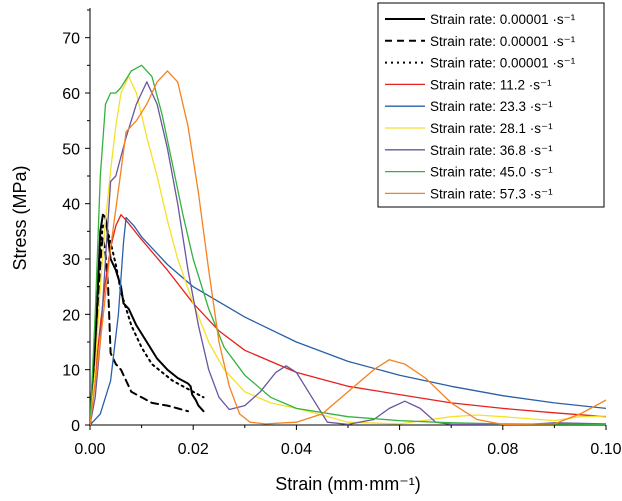 This screenshot has width=622, height=501. What do you see at coordinates (491, 84) in the screenshot?
I see `legend-label-4: Strain rate: 11.2 ·s⁻¹` at bounding box center [491, 84].